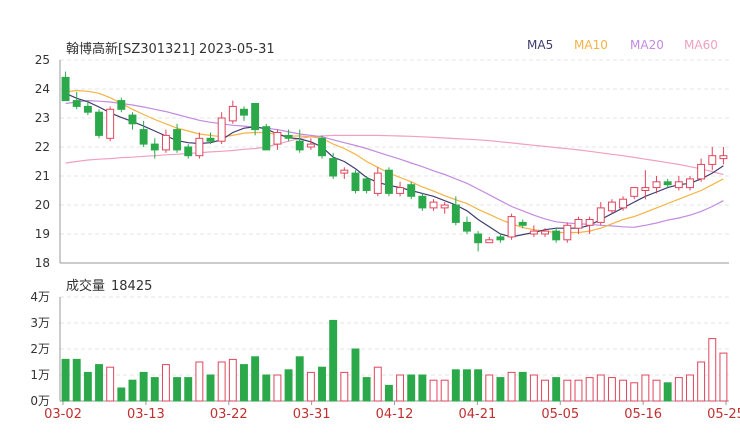 The image size is (740, 440). I want to click on volume-tick-label: 2万, so click(40, 349).